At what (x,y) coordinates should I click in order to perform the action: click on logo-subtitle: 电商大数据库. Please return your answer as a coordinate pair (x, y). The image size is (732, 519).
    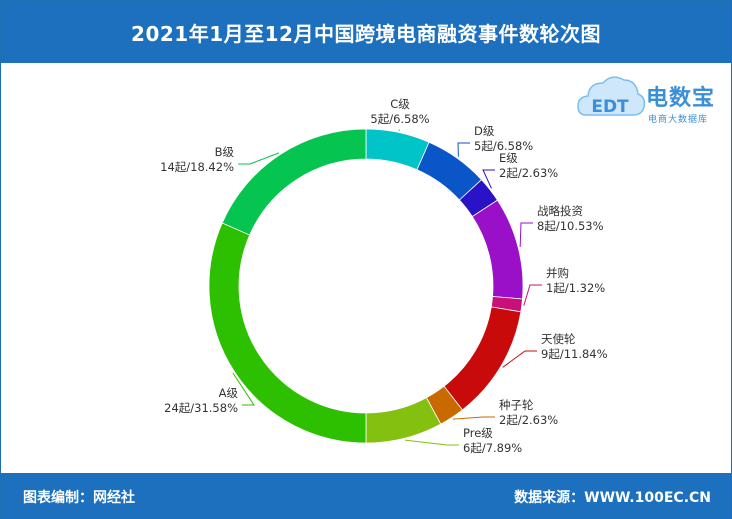
    Looking at the image, I should click on (678, 120).